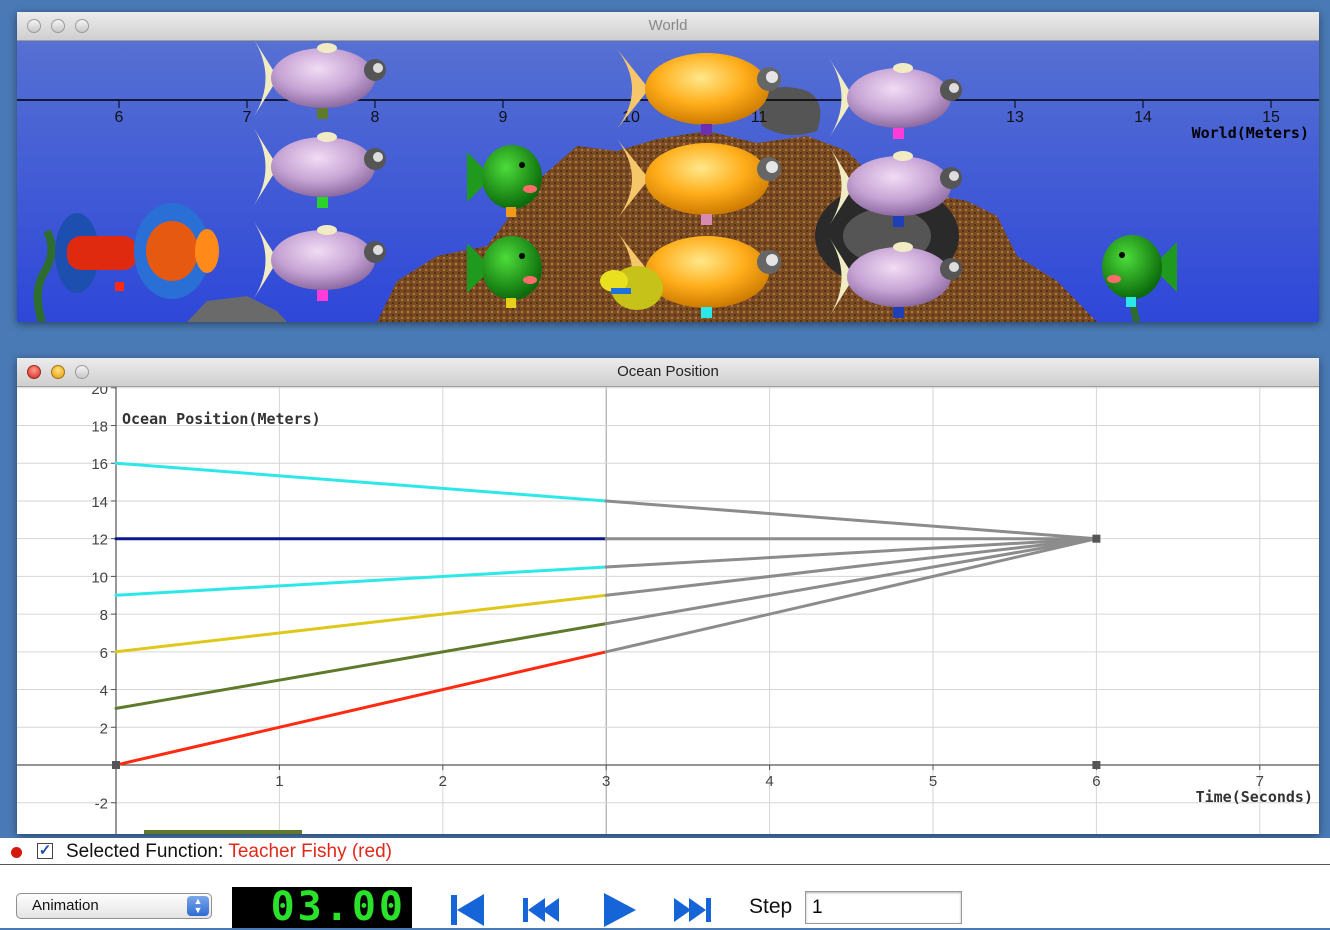 This screenshot has width=1330, height=930. Describe the element at coordinates (789, 111) in the screenshot. I see `grey-rock` at that location.